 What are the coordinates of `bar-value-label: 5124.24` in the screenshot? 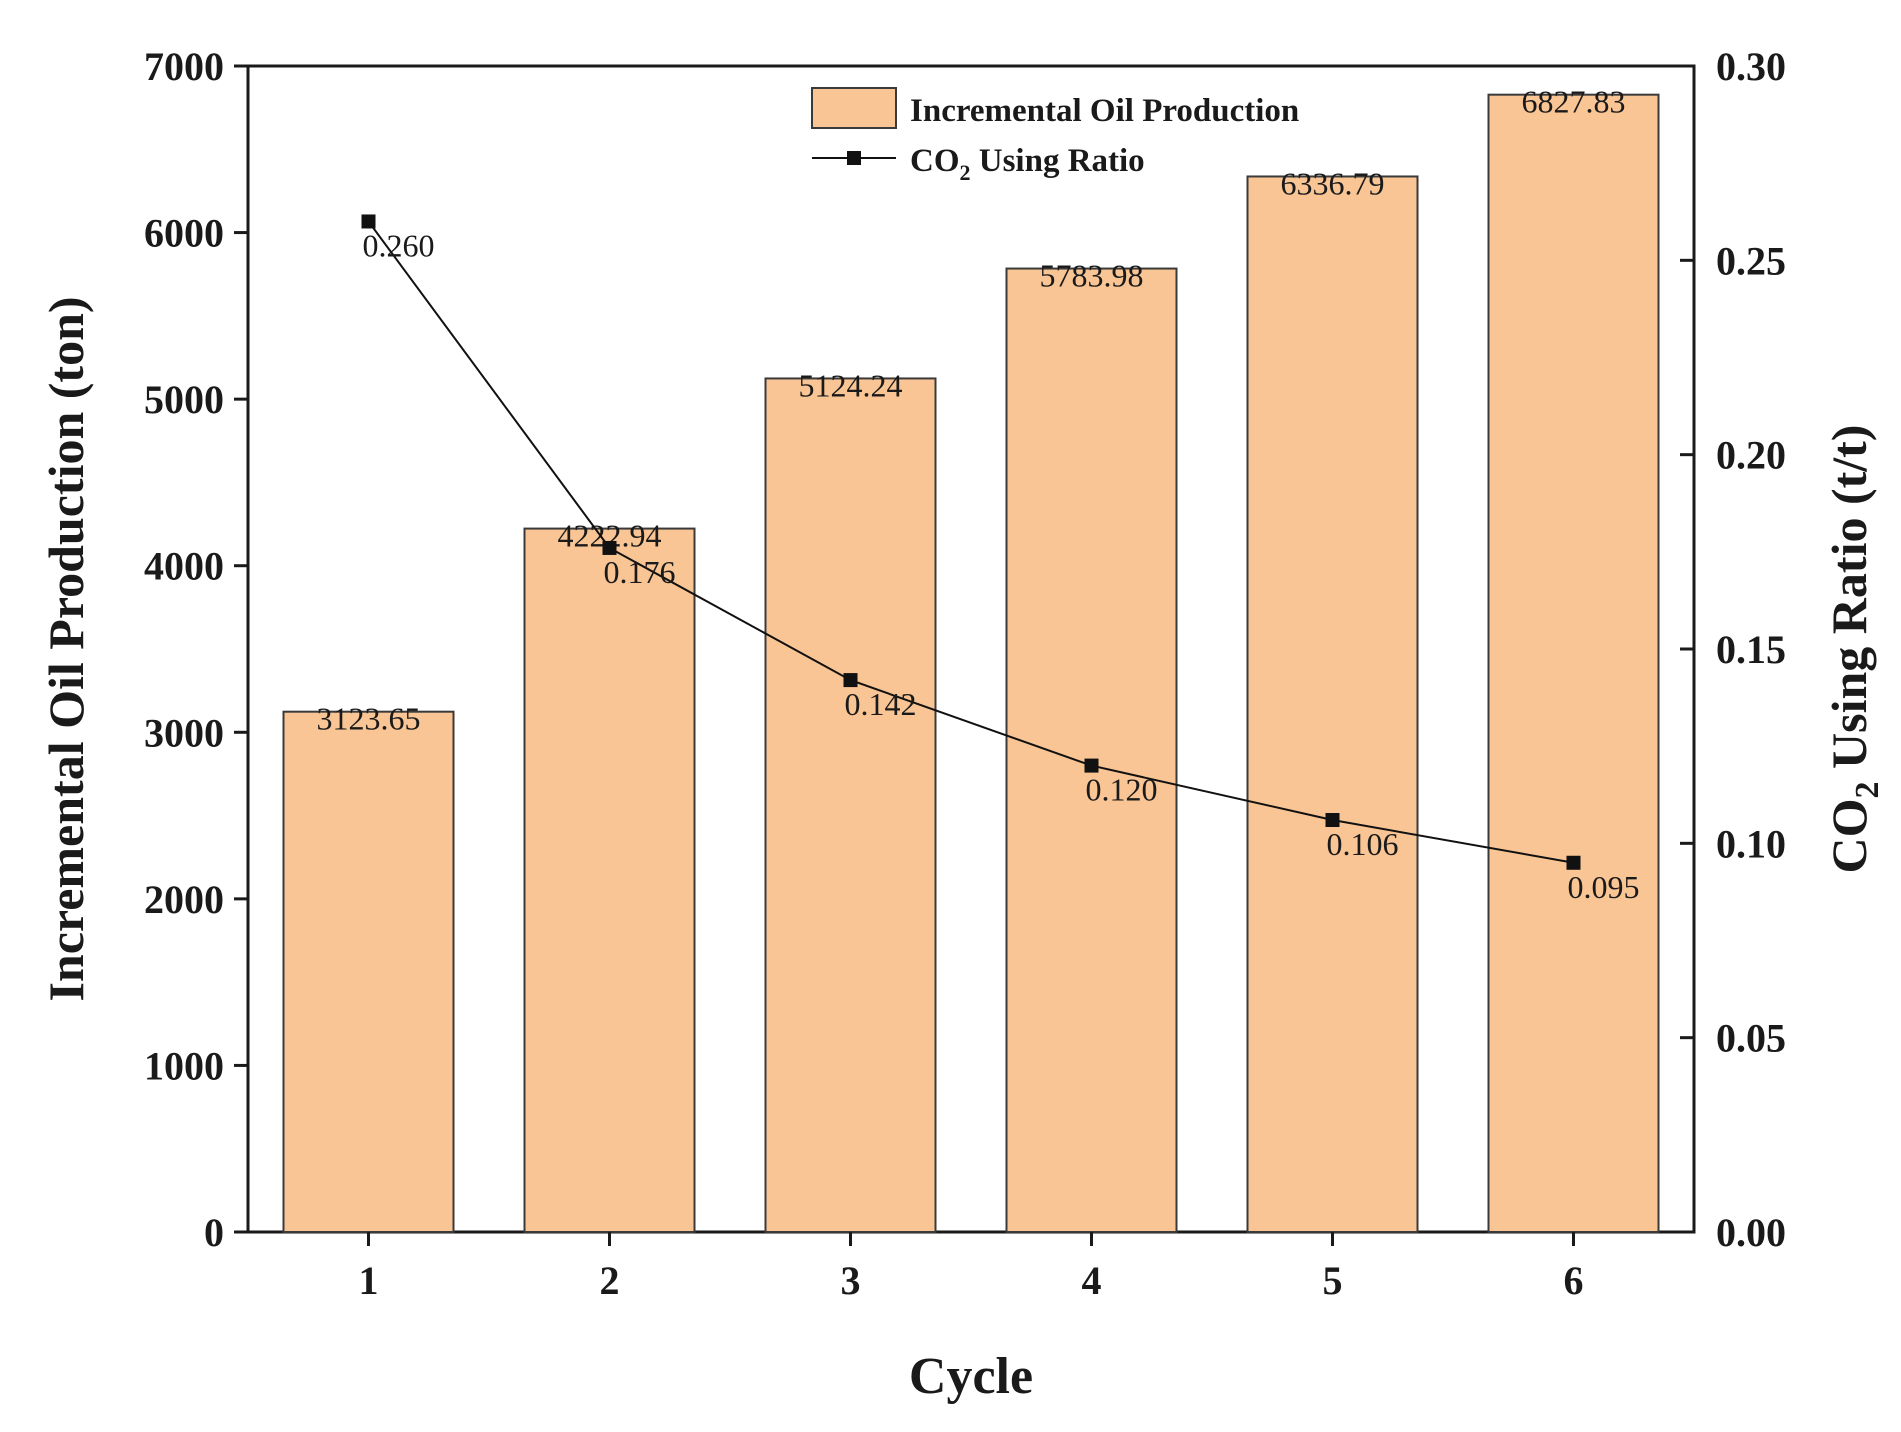 It's located at (851, 385).